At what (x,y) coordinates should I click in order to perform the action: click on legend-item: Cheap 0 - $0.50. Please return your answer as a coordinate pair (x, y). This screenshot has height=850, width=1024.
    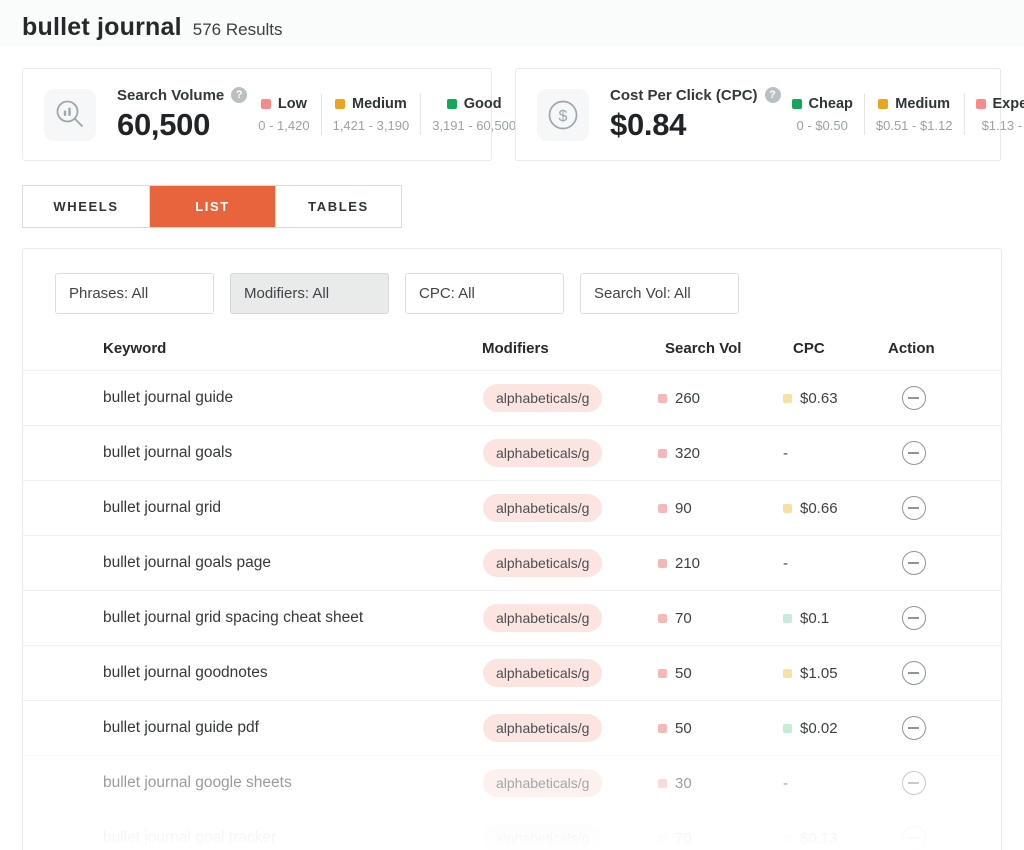
    Looking at the image, I should click on (822, 114).